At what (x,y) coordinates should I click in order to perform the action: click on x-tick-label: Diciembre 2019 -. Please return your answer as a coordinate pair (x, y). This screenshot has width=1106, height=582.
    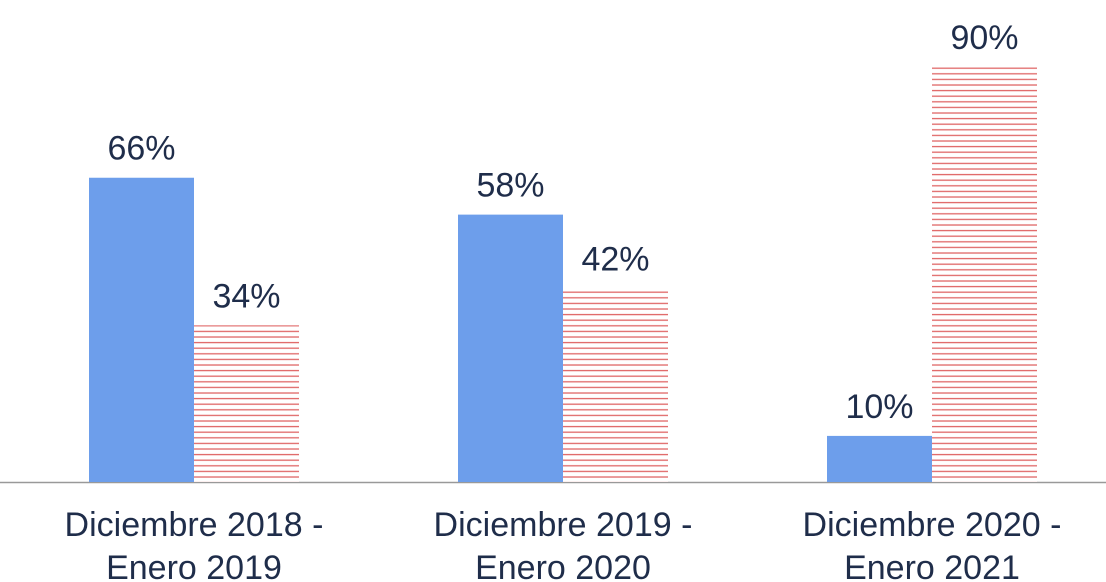
    Looking at the image, I should click on (563, 525).